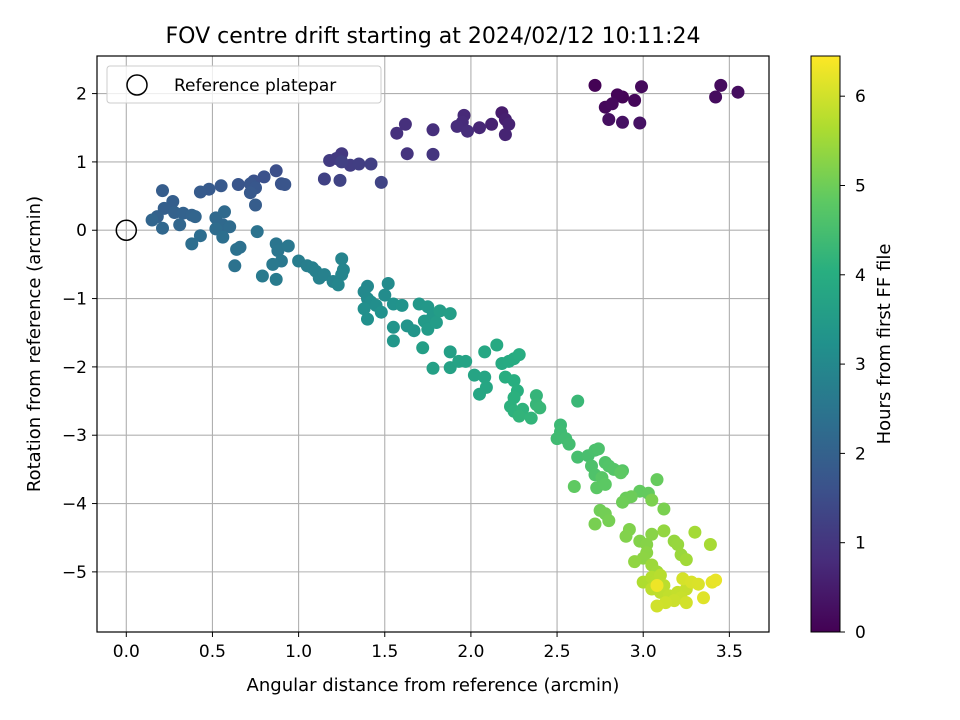  What do you see at coordinates (244, 84) in the screenshot?
I see `legend-box` at bounding box center [244, 84].